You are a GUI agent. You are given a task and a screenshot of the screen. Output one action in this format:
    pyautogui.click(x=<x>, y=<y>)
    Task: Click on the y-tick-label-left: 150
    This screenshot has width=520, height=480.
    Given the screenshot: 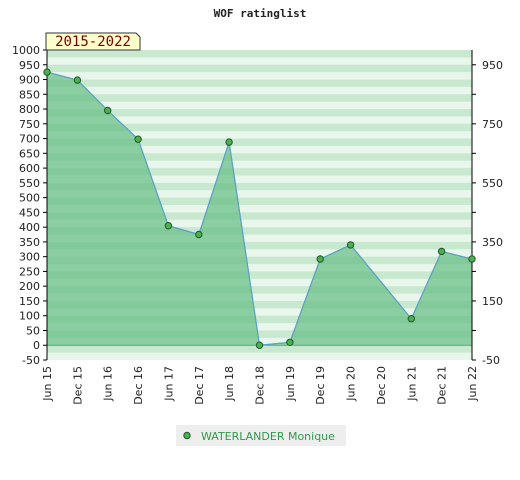 What is the action you would take?
    pyautogui.click(x=29, y=301)
    